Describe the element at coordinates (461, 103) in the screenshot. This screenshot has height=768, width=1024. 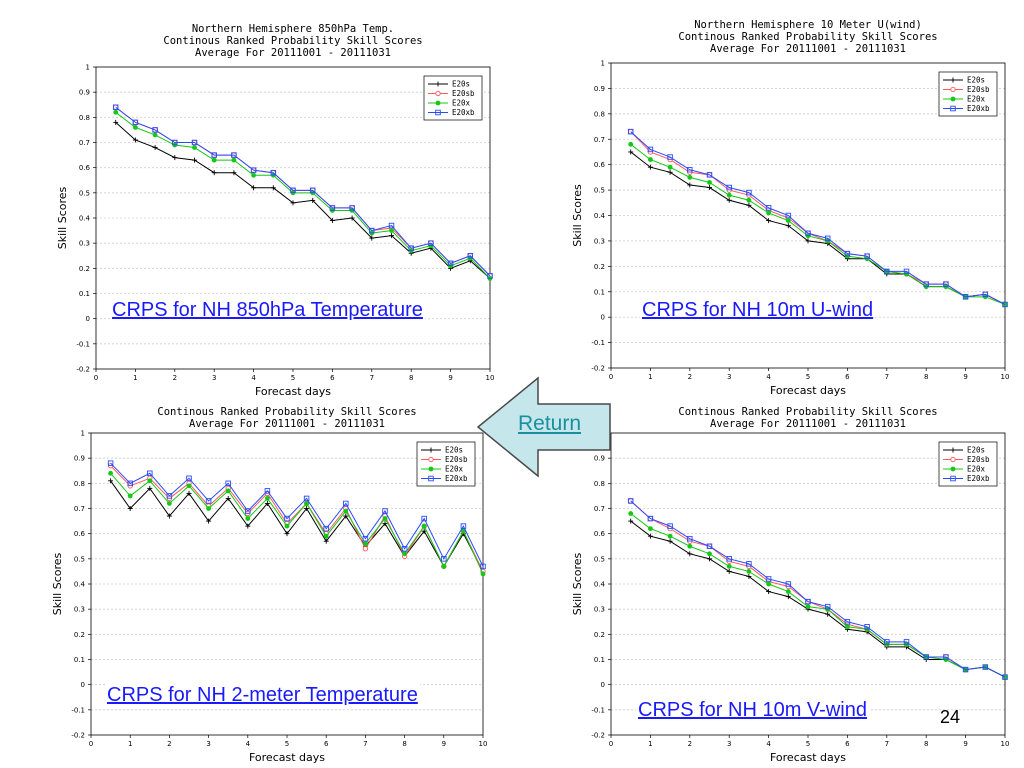
I see `legend-label: E20x` at that location.